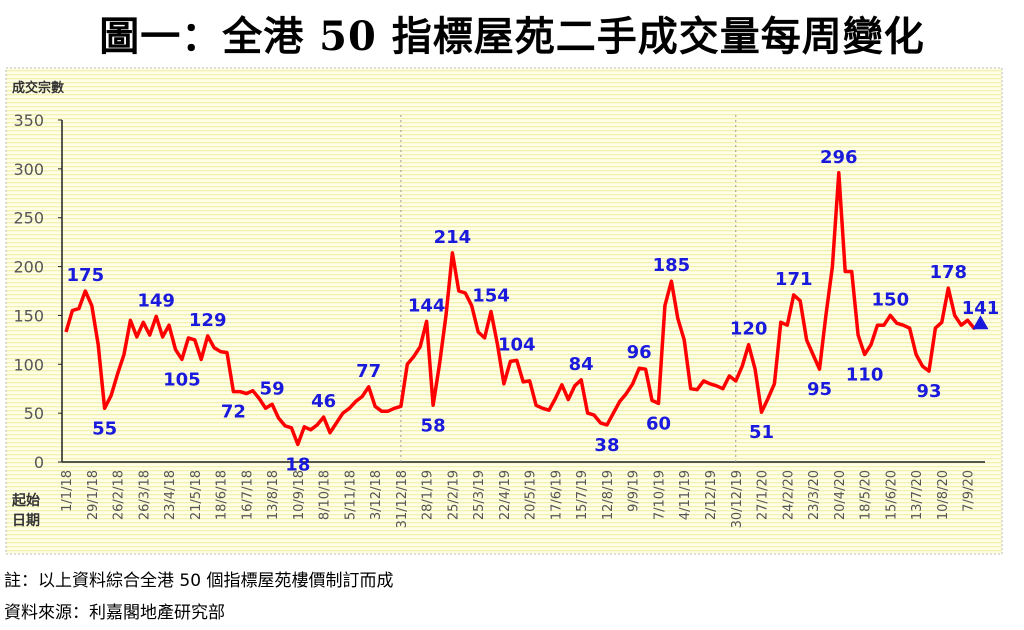 Image resolution: width=1024 pixels, height=630 pixels. Describe the element at coordinates (865, 375) in the screenshot. I see `data-label: 110` at that location.